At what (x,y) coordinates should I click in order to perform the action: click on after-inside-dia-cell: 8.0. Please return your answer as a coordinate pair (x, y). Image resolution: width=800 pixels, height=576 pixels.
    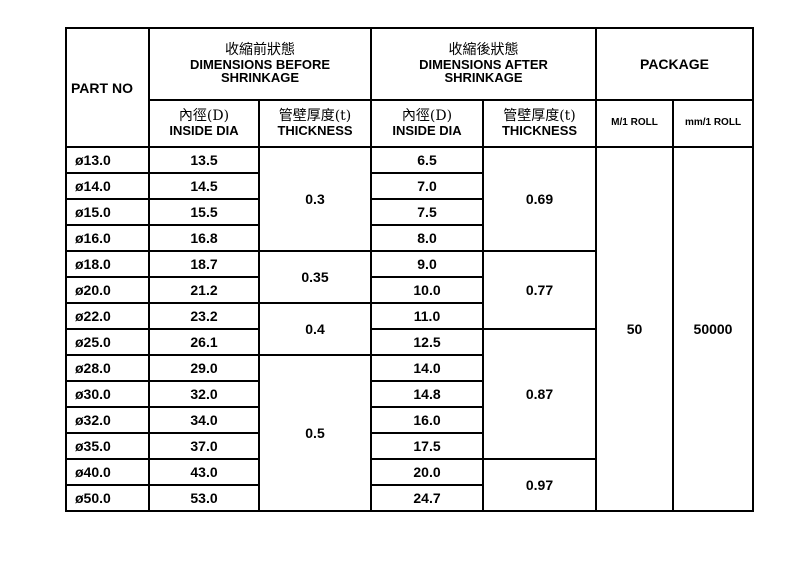
    Looking at the image, I should click on (427, 238).